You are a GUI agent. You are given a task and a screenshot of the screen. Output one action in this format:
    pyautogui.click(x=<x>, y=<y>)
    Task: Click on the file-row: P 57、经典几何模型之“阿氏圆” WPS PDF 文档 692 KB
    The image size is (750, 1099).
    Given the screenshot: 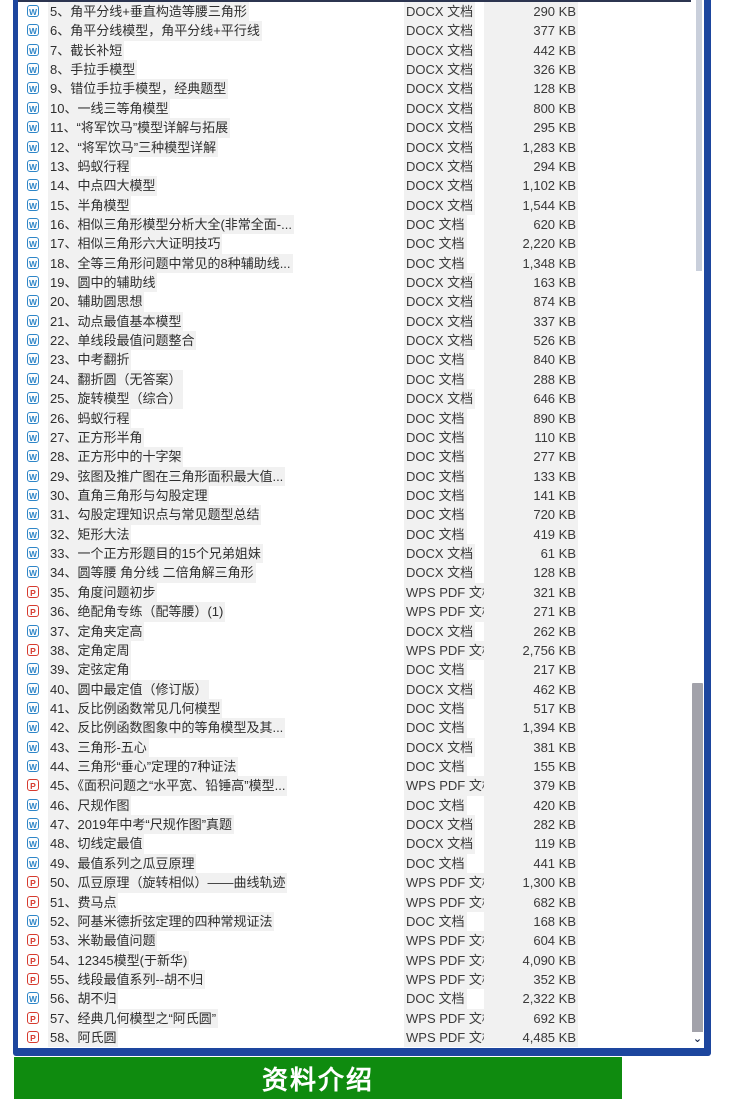 What is the action you would take?
    pyautogui.click(x=354, y=1018)
    